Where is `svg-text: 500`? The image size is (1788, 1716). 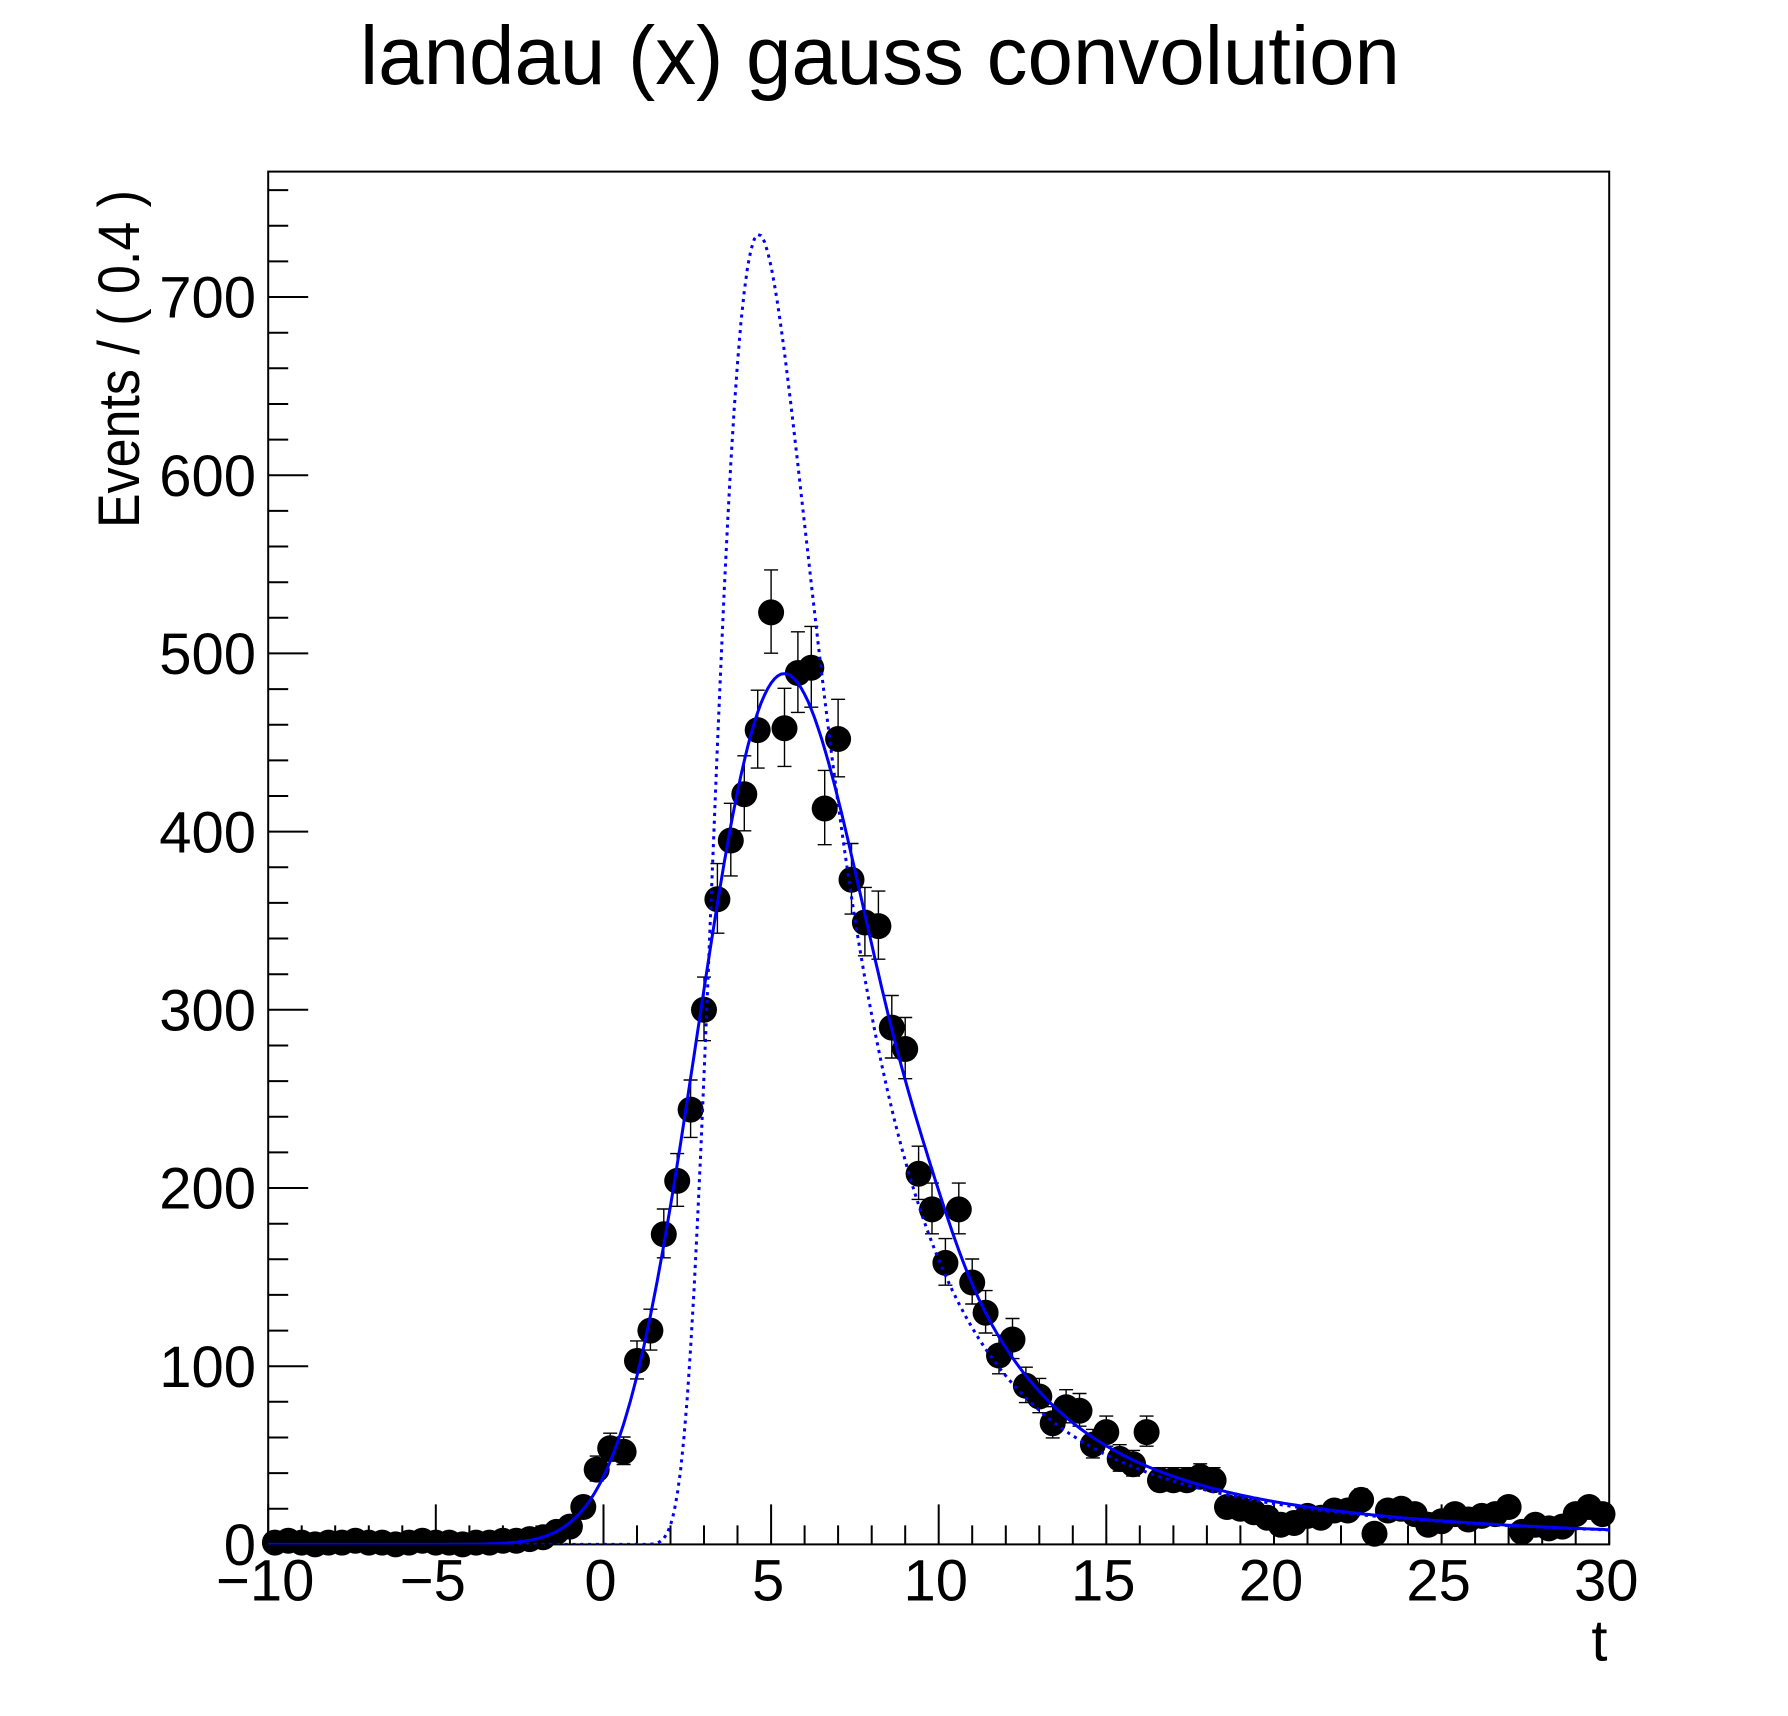 svg-text: 500 is located at coordinates (207, 654).